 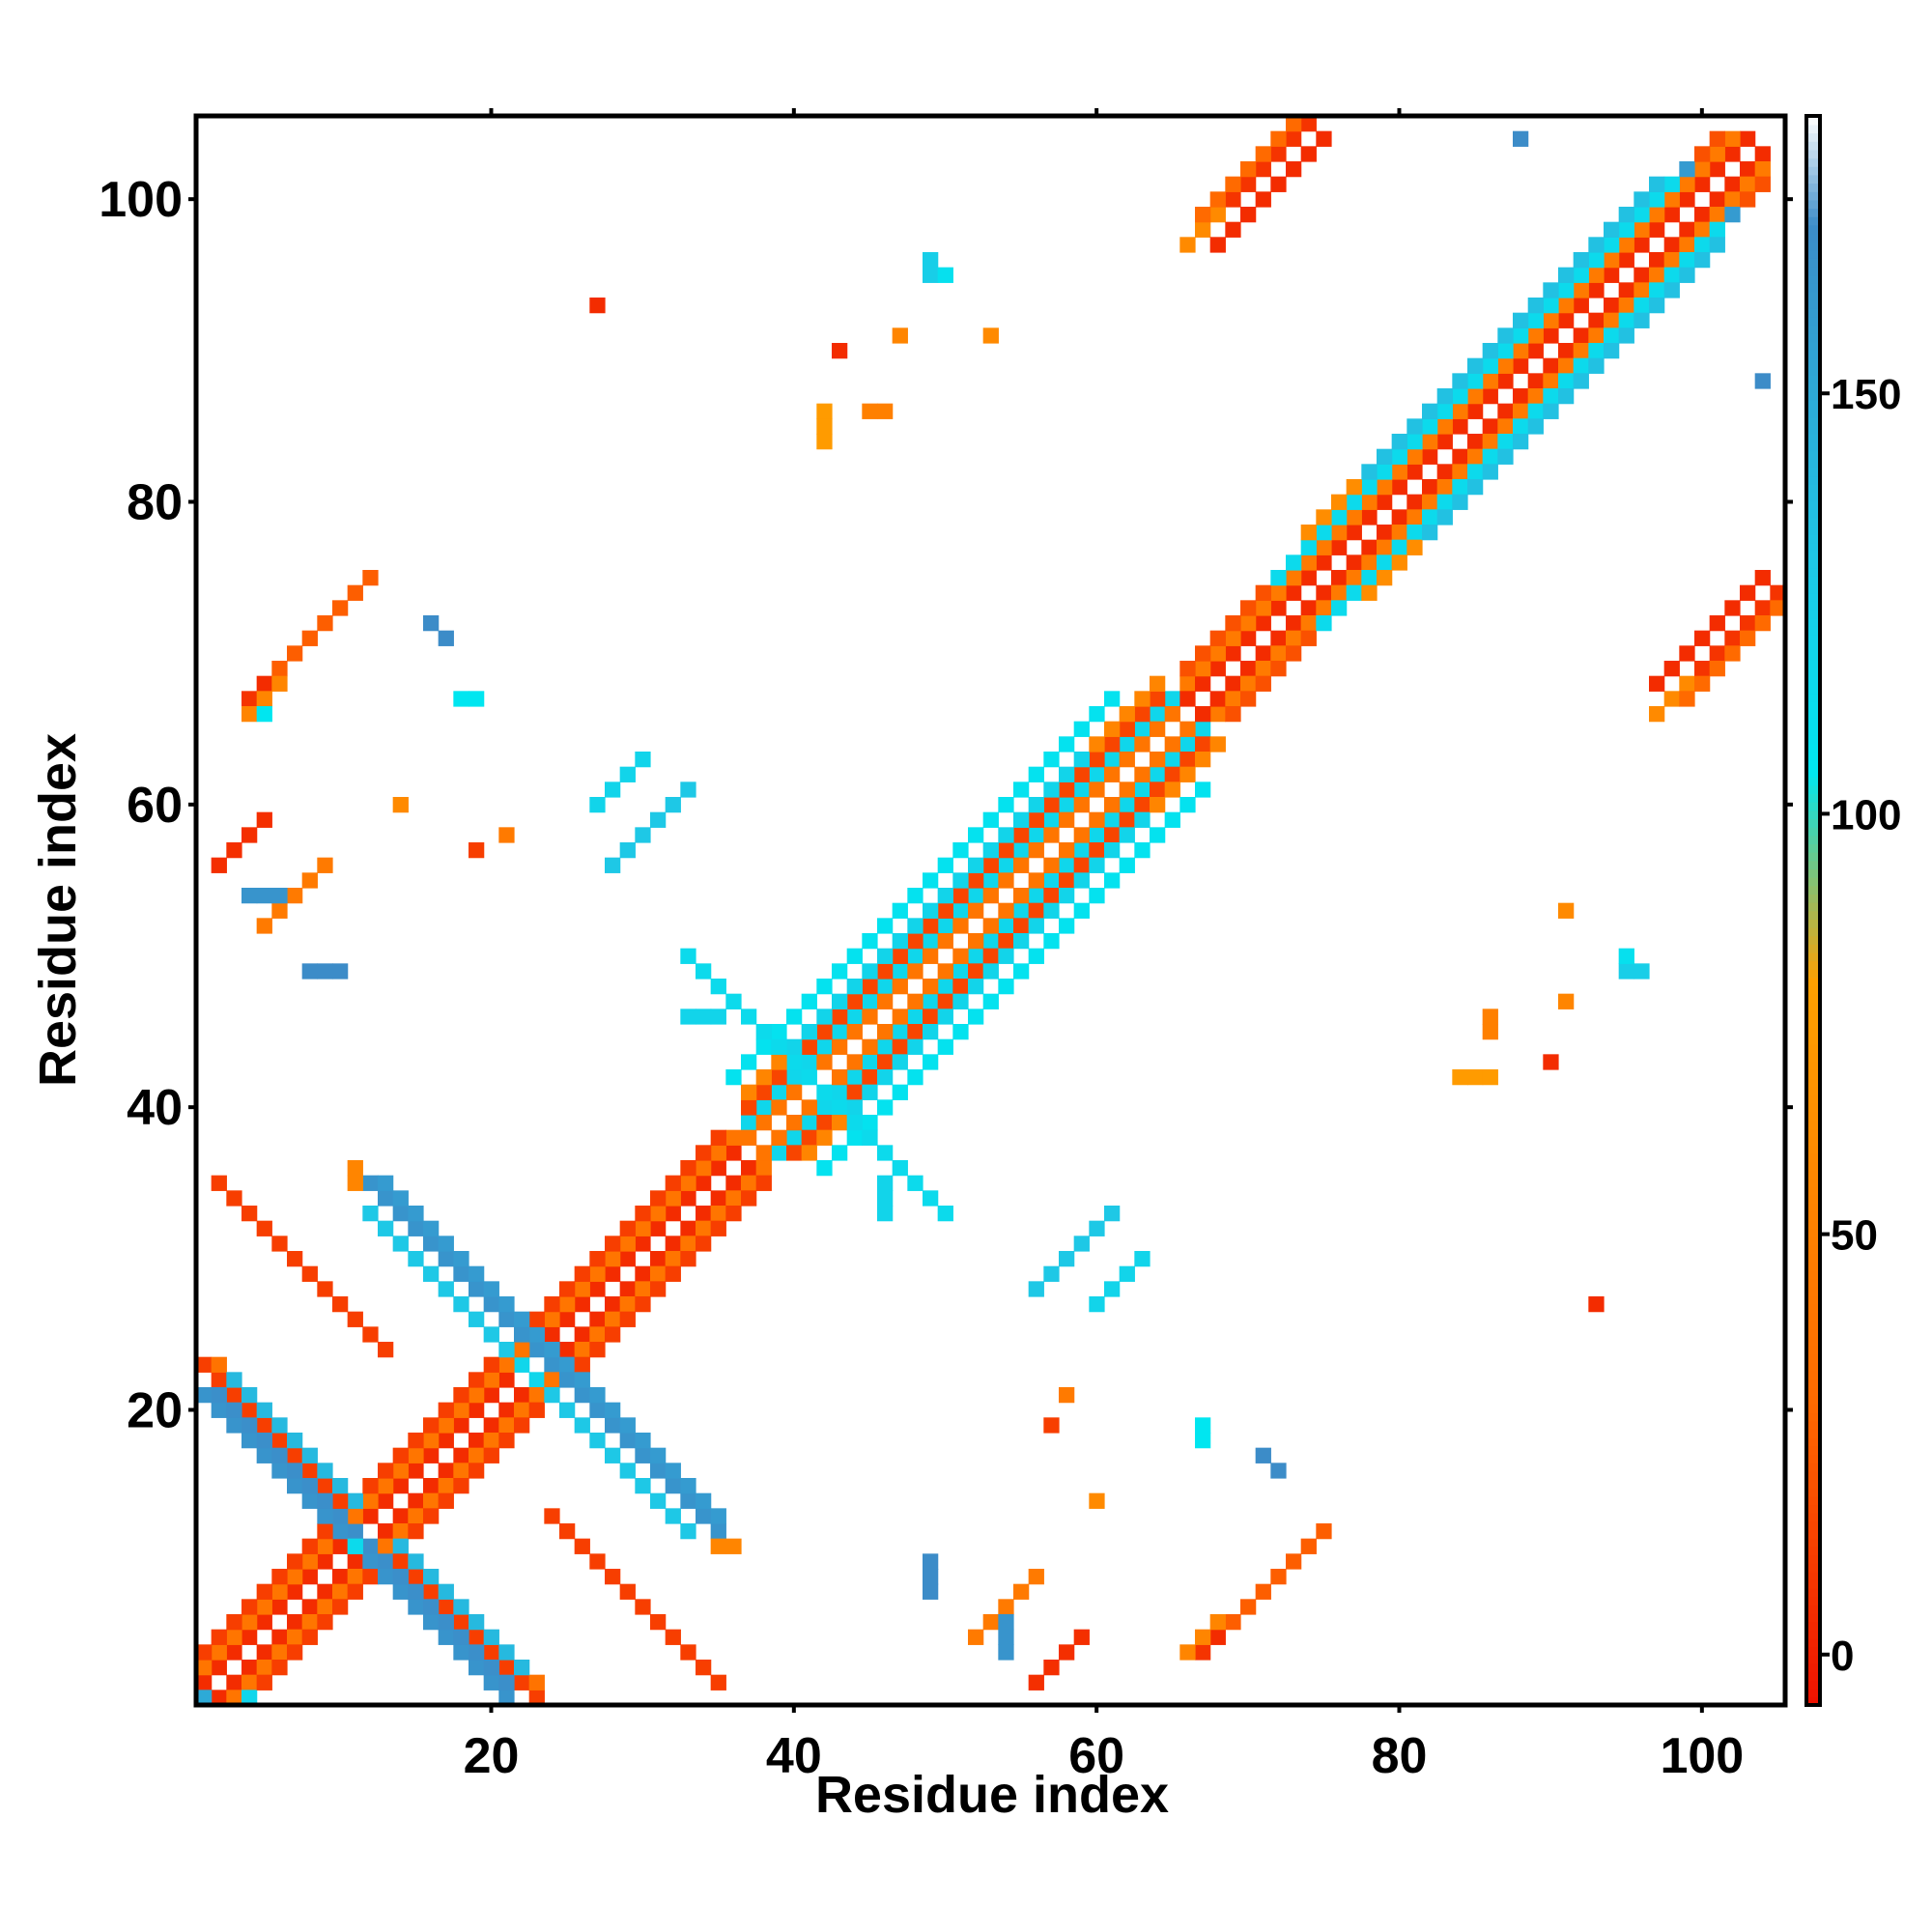 I want to click on colorbar-tick-label: 50, so click(x=1854, y=1236).